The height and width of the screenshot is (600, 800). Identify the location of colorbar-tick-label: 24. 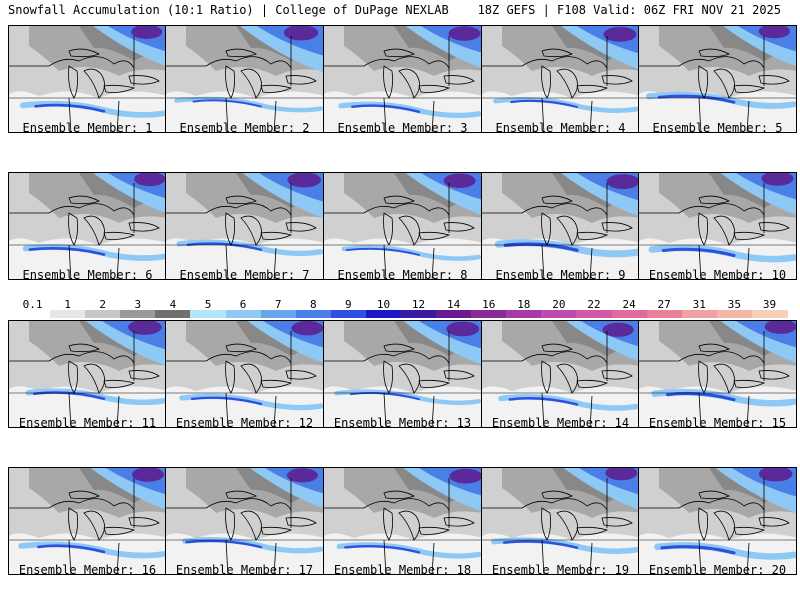
(629, 304).